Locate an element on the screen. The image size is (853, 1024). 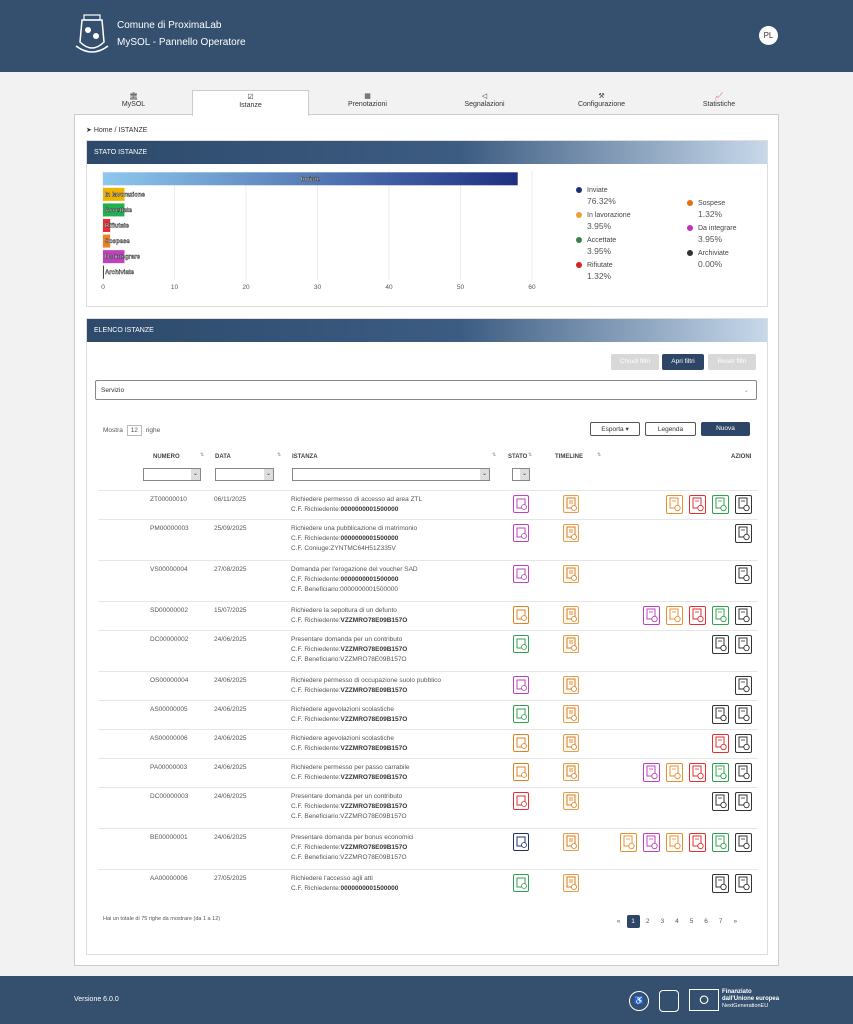
pagination-page: 7 is located at coordinates (720, 921).